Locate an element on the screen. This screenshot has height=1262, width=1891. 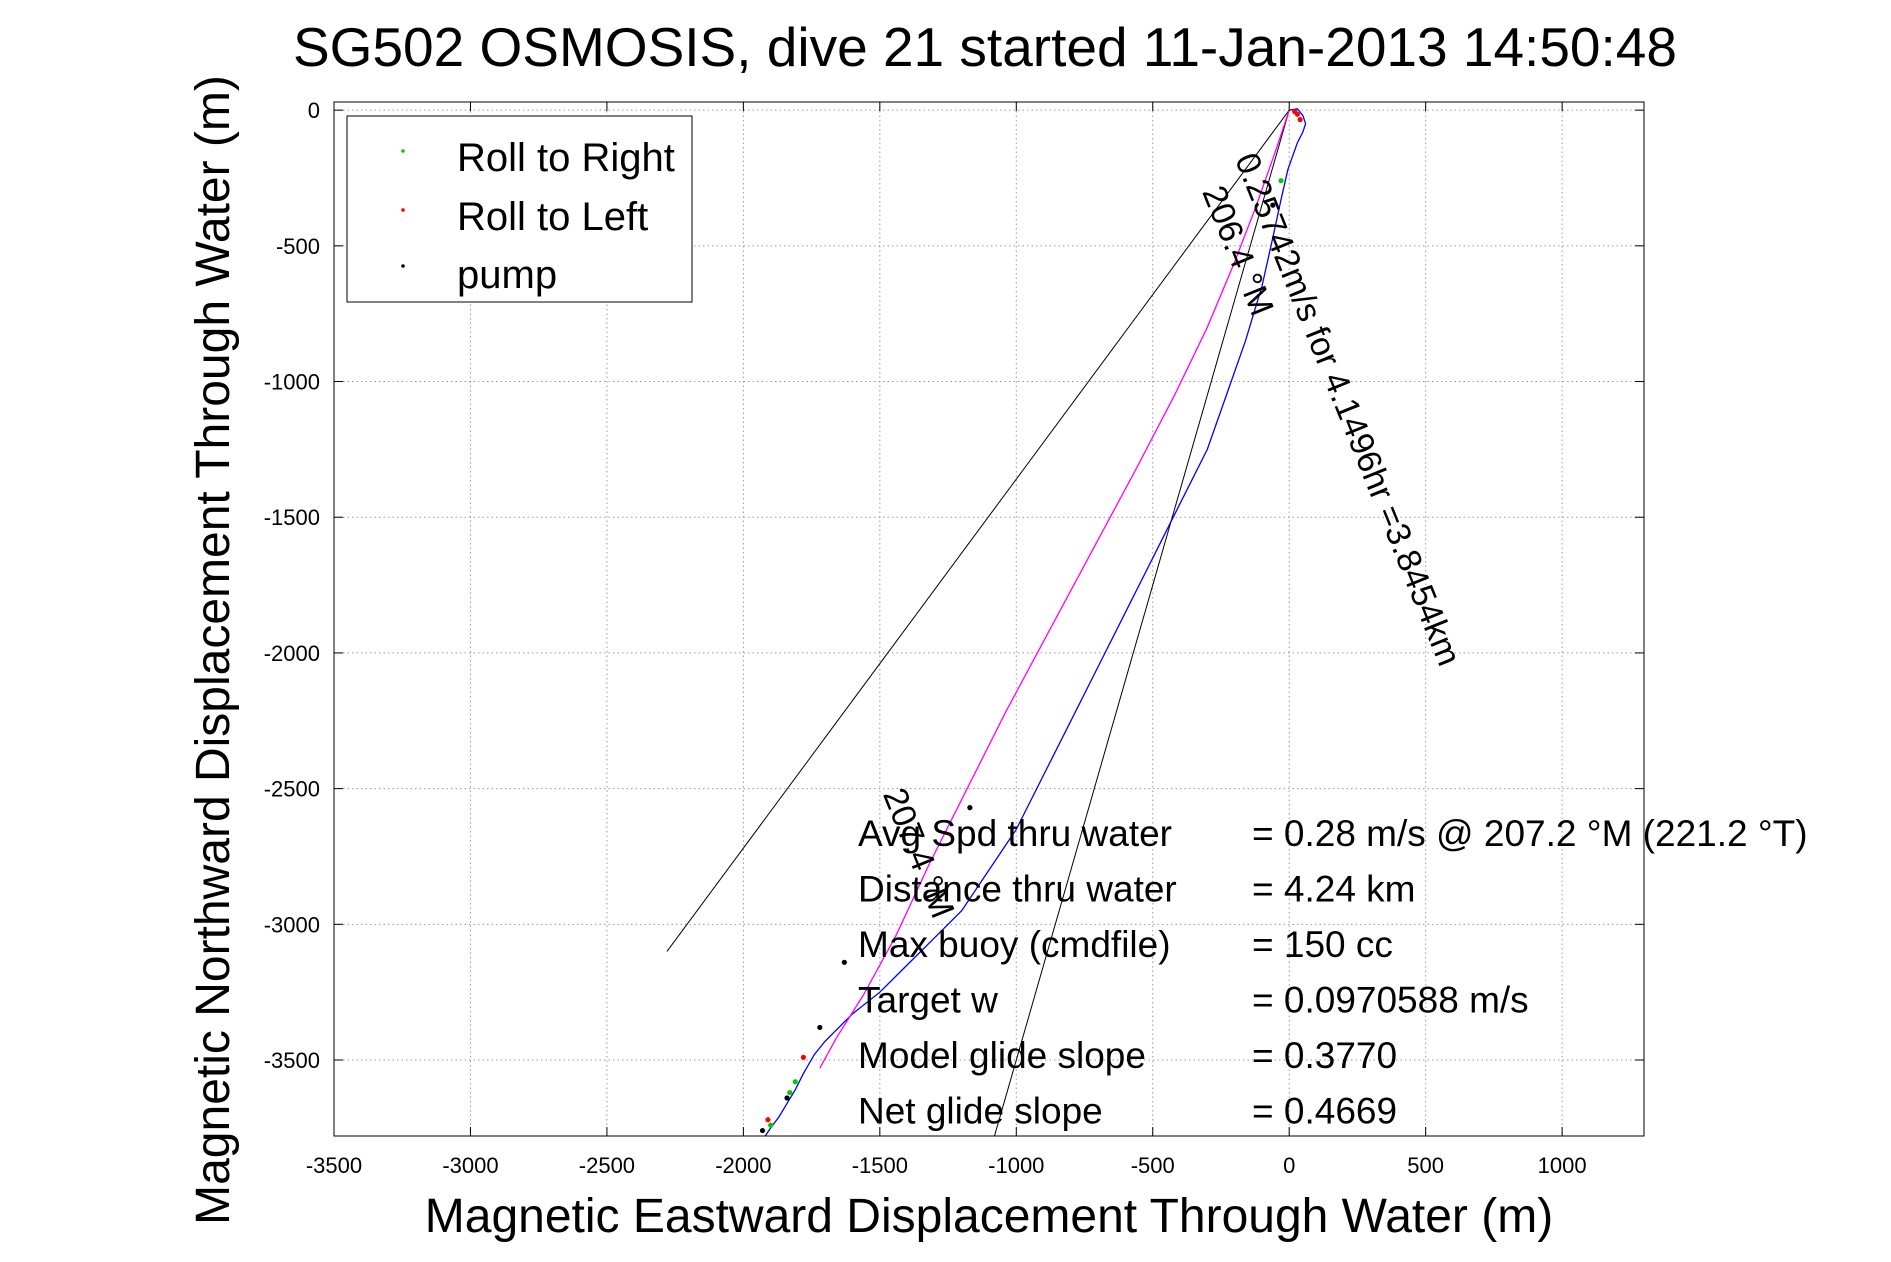
x-tick-label: 1000 is located at coordinates (1562, 1165).